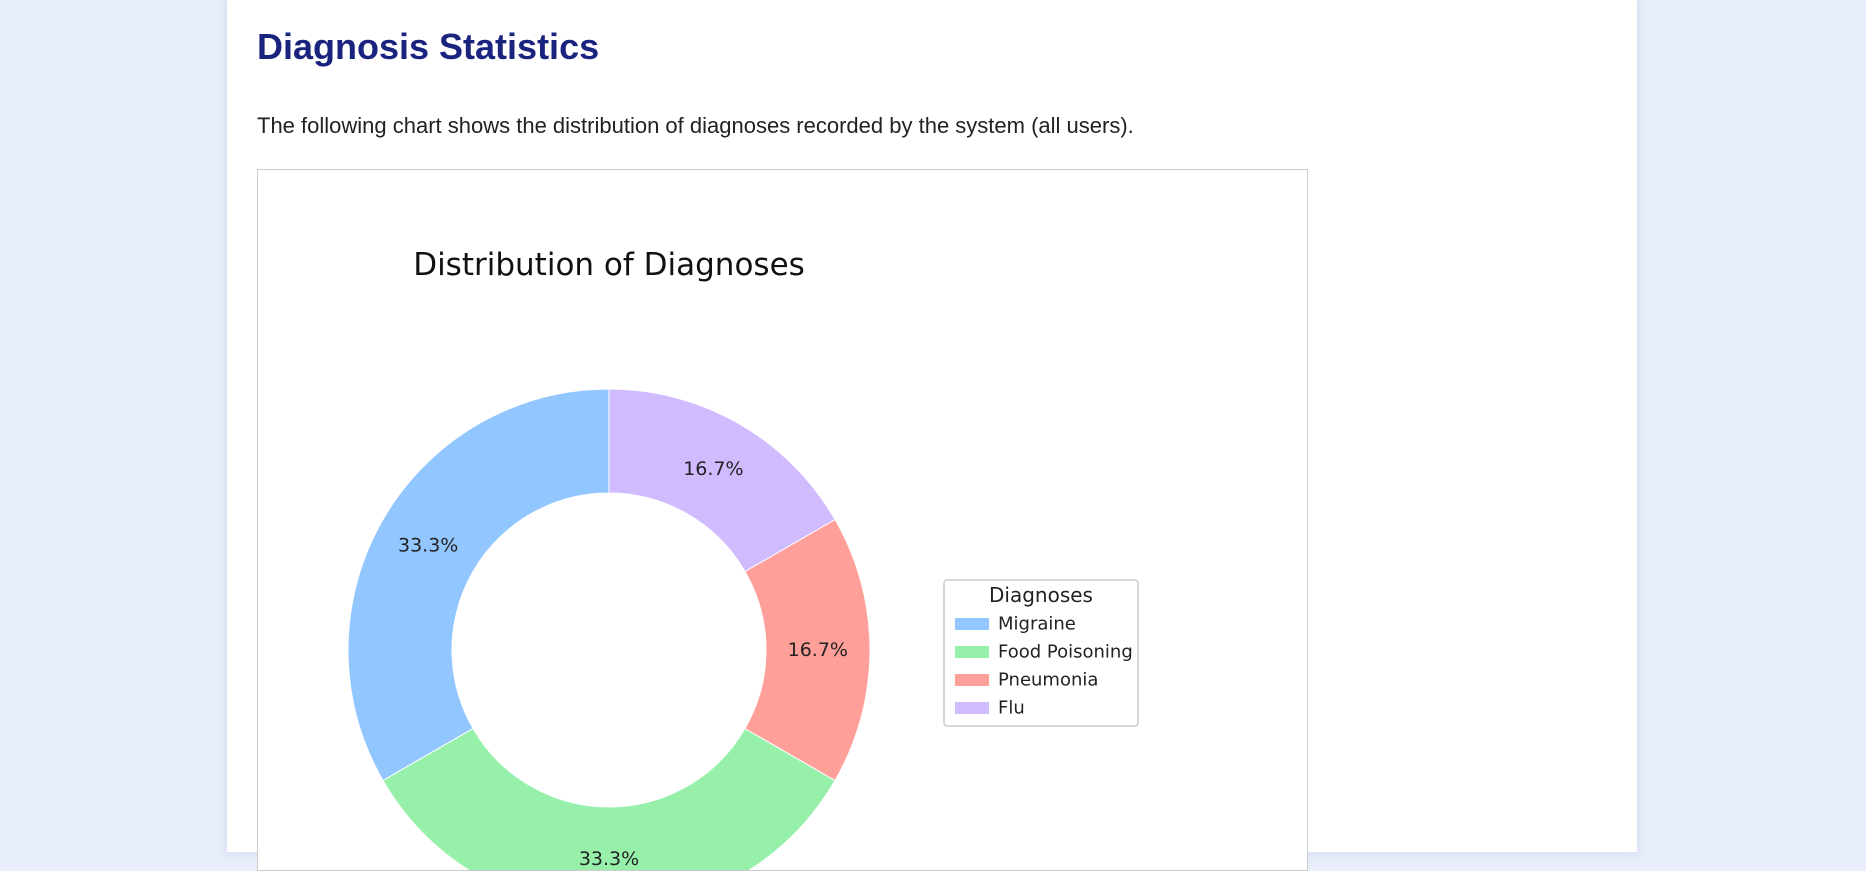 This screenshot has width=1866, height=871. I want to click on legend-items: Migraine Food Poisoning Pneumonia Flu, so click(1044, 666).